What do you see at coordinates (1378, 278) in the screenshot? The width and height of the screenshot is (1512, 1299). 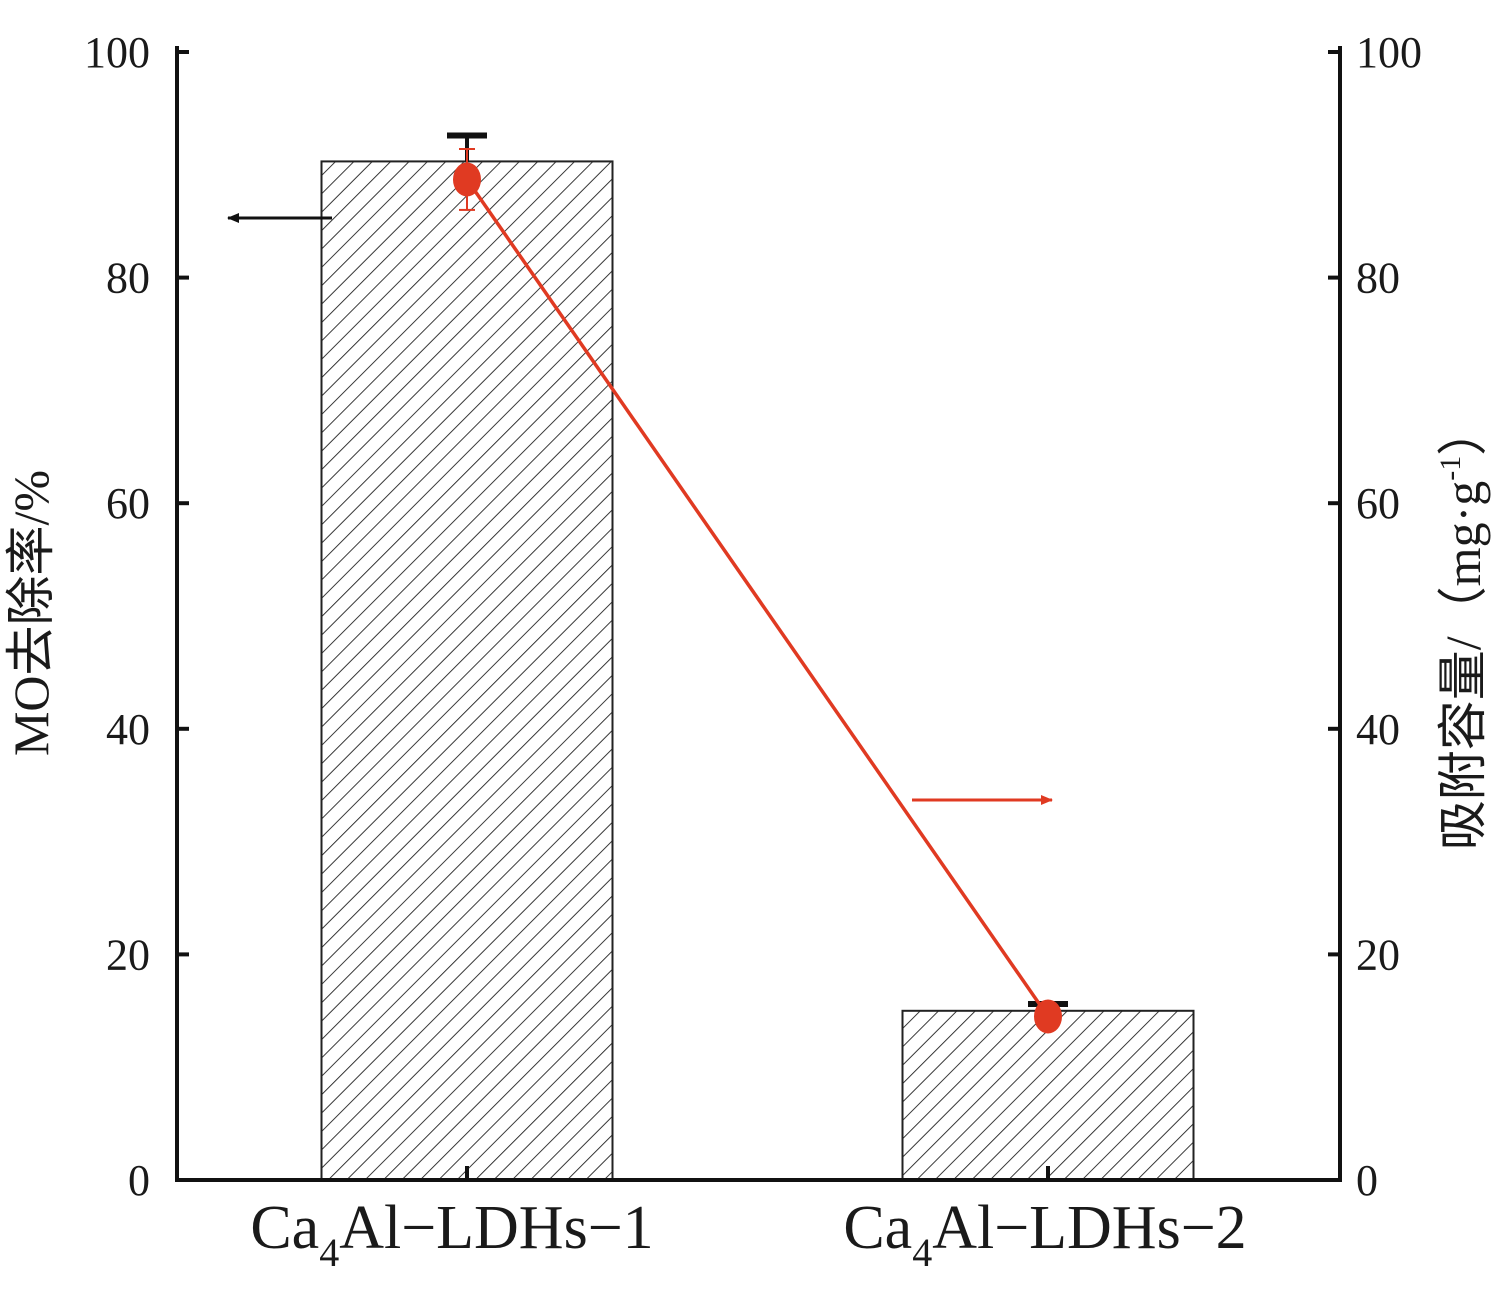 I see `y-tick-label-right: 80` at bounding box center [1378, 278].